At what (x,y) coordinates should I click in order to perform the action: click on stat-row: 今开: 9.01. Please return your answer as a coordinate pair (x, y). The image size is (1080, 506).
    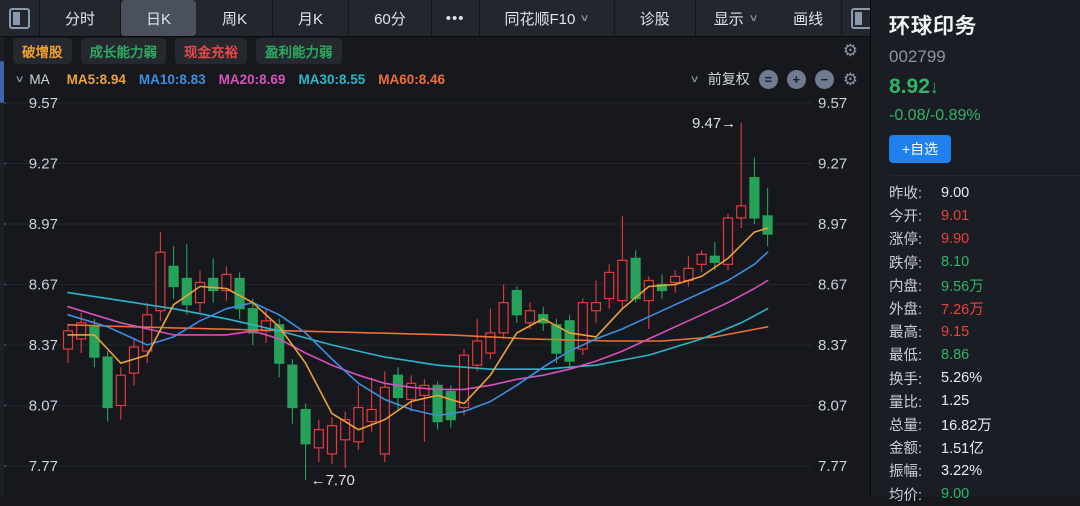
    Looking at the image, I should click on (984, 215).